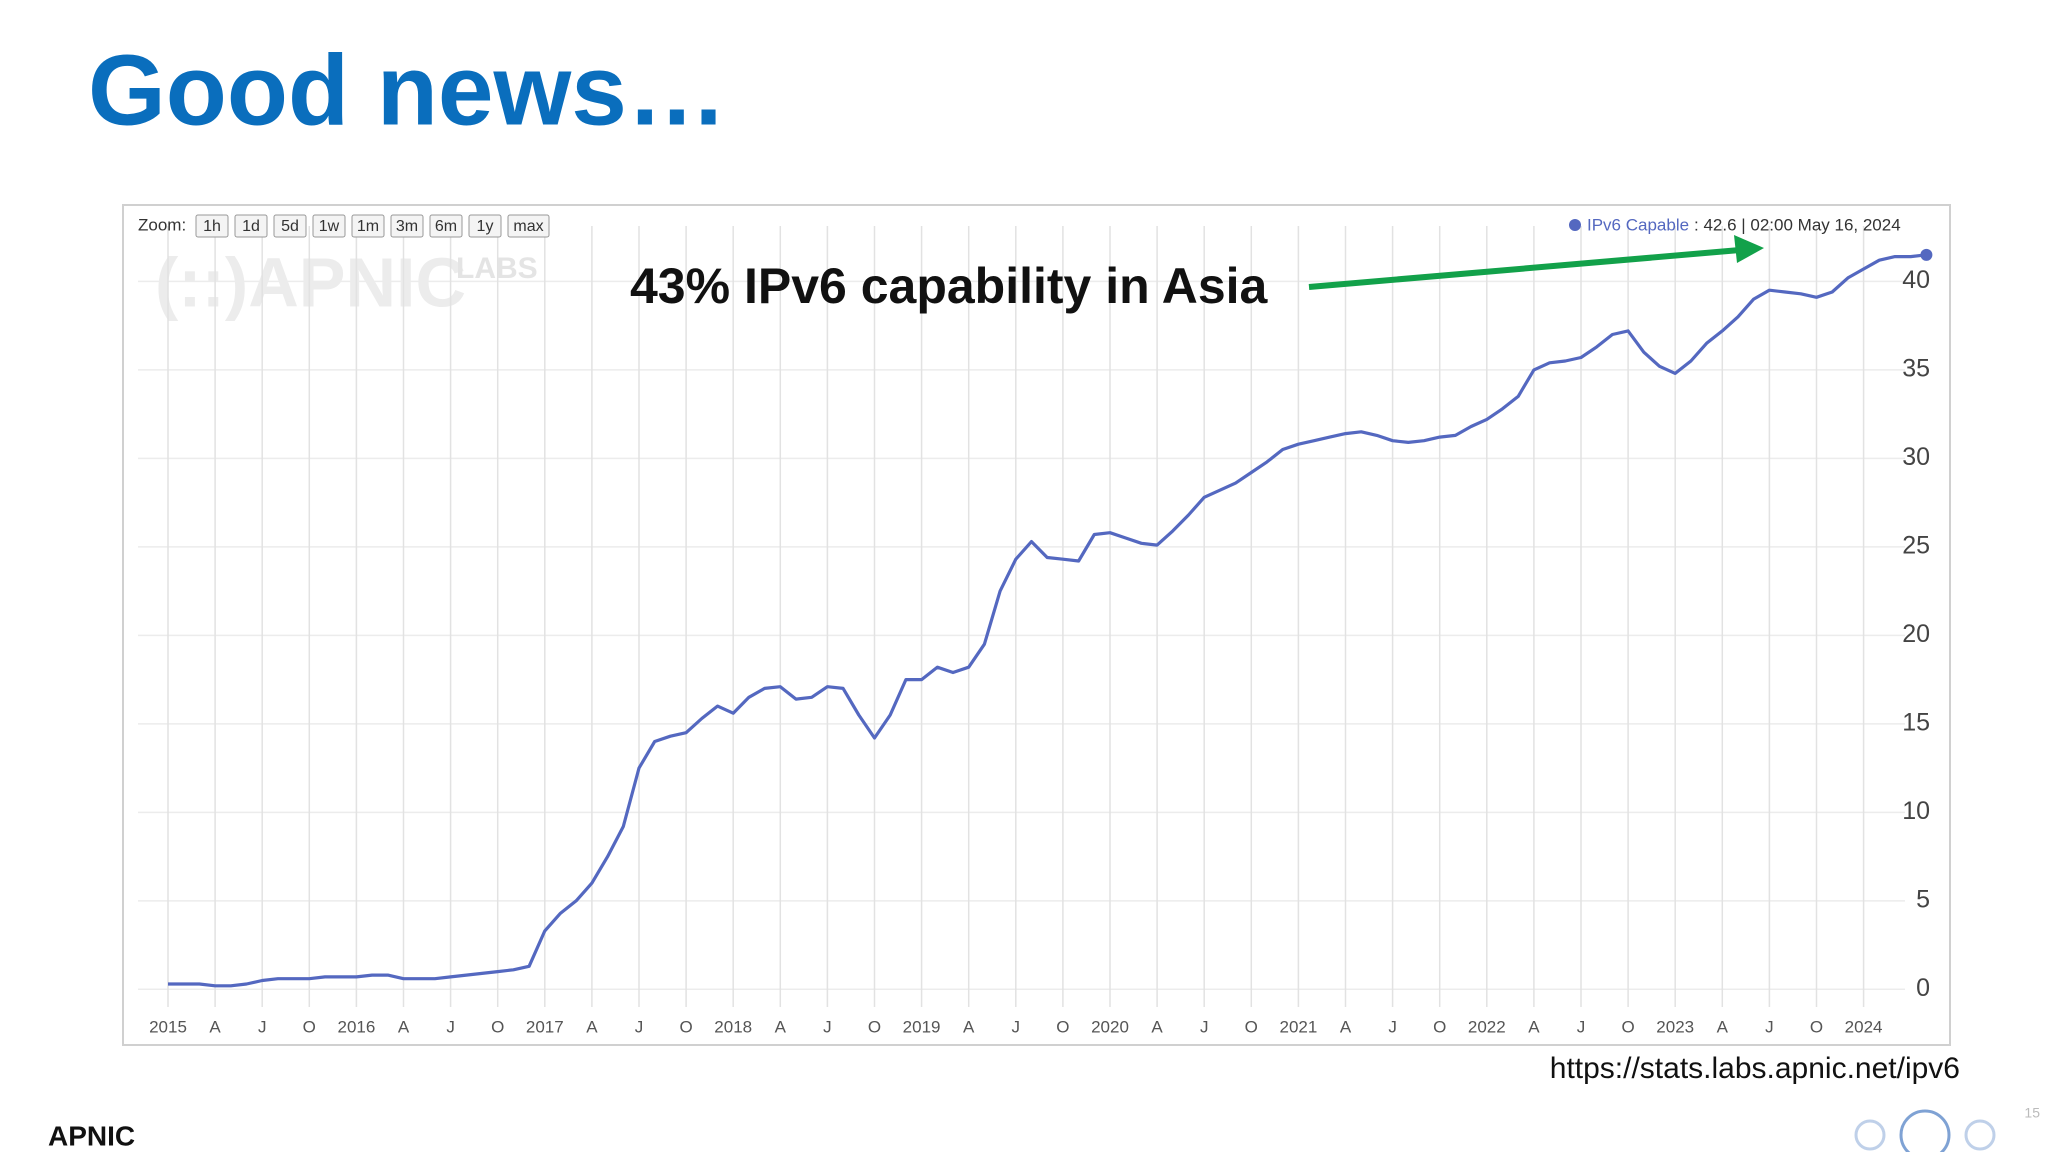 This screenshot has height=1152, width=2048. I want to click on zoom-button-label: 6m, so click(446, 226).